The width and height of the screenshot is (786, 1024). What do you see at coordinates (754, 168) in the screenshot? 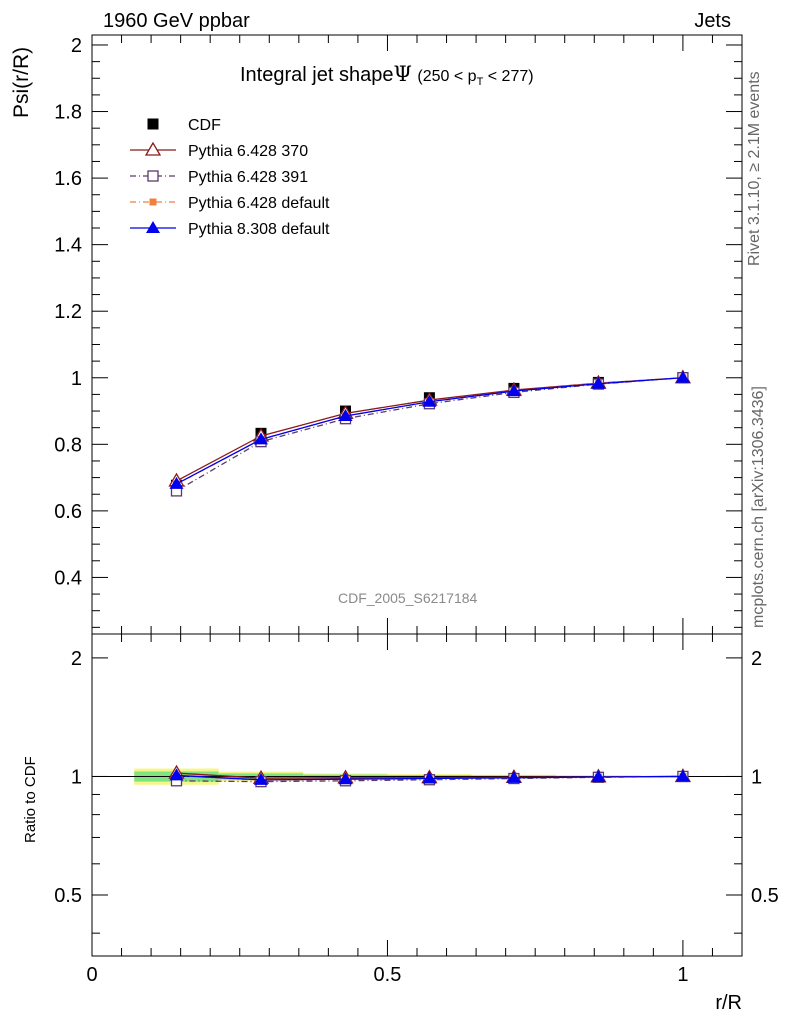
I see `rivet-label: Rivet 3.1.10, ≥ 2.1M events` at bounding box center [754, 168].